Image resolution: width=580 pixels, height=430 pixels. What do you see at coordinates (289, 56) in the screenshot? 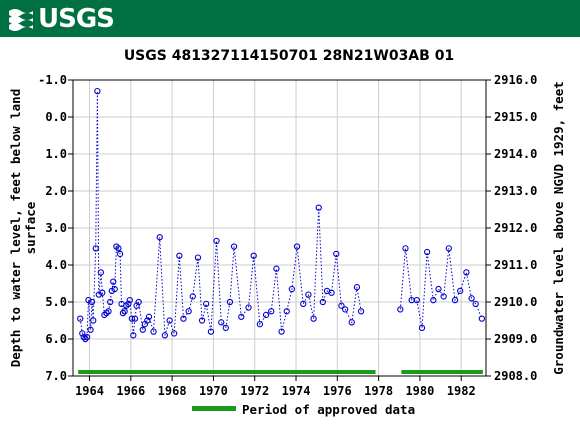
I see `chart-title: USGS 481327114150701 28N21W03AB 01` at bounding box center [289, 56].